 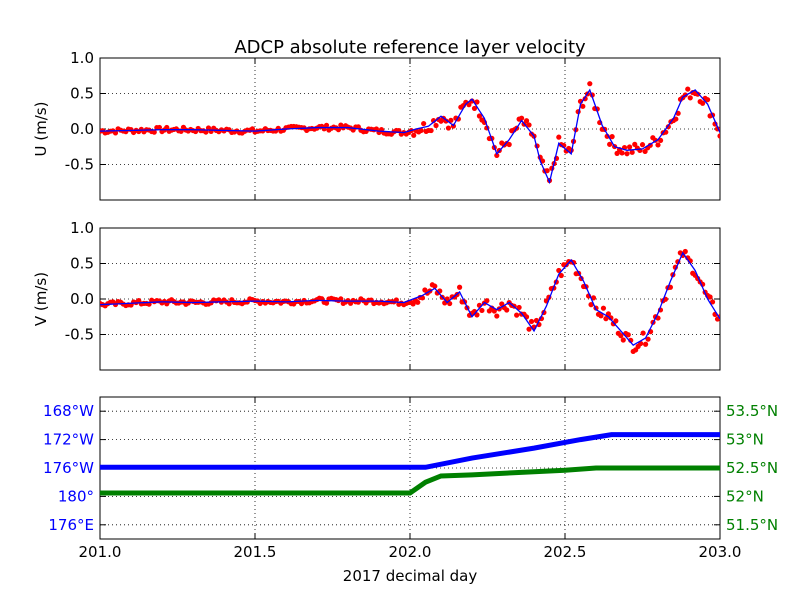 What do you see at coordinates (41, 129) in the screenshot?
I see `y-axis-label: U (m/s)` at bounding box center [41, 129].